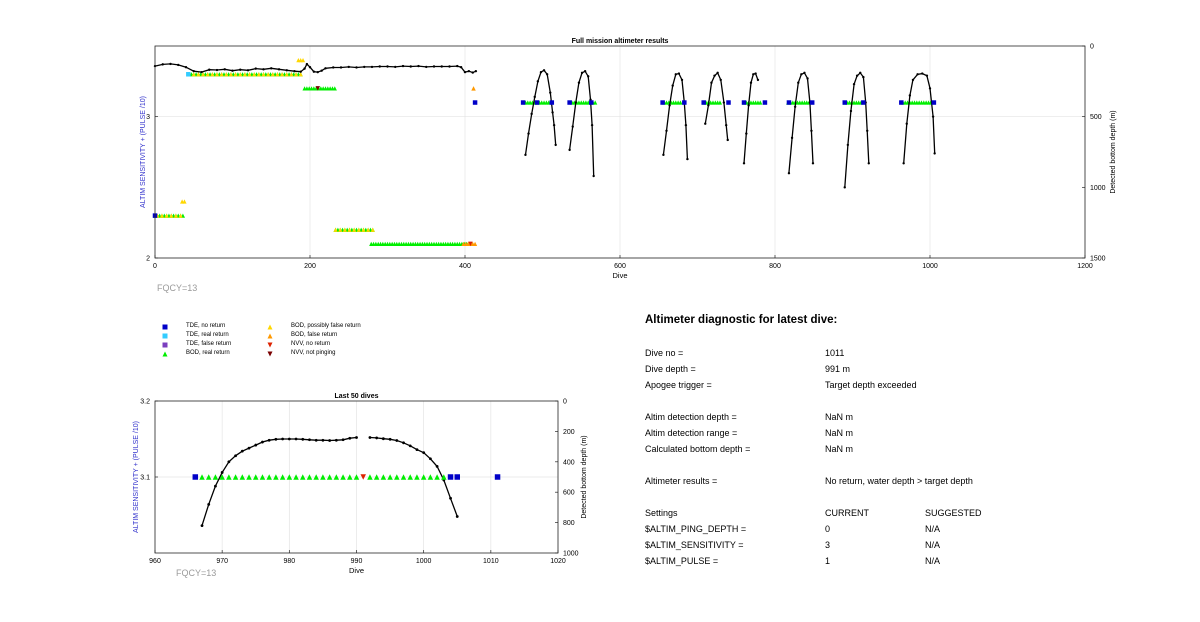 The image size is (1200, 622). What do you see at coordinates (905, 435) in the screenshot?
I see `detection-range-row: Altim detection range = NaN m` at bounding box center [905, 435].